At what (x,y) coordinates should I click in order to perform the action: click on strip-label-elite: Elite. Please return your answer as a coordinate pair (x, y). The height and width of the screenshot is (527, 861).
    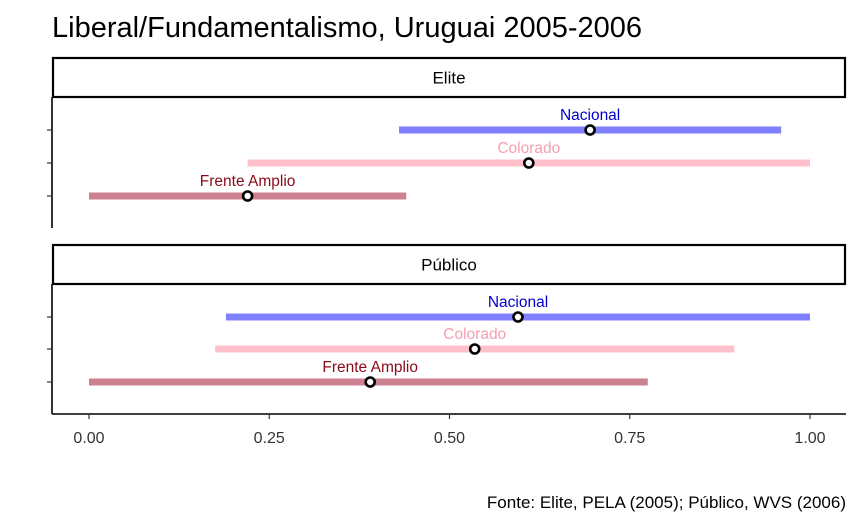
    Looking at the image, I should click on (448, 78).